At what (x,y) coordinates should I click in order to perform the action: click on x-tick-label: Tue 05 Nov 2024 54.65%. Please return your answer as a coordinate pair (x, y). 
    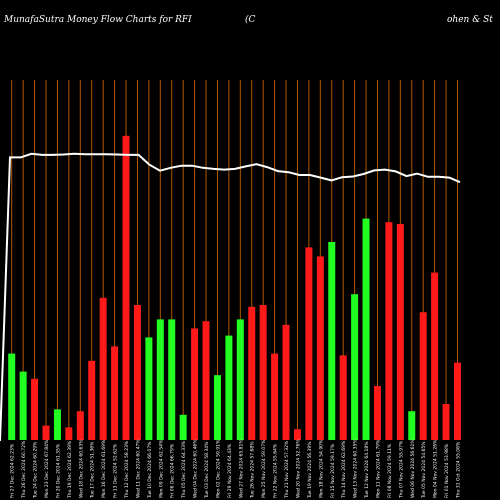
    Looking at the image, I should click on (424, 470).